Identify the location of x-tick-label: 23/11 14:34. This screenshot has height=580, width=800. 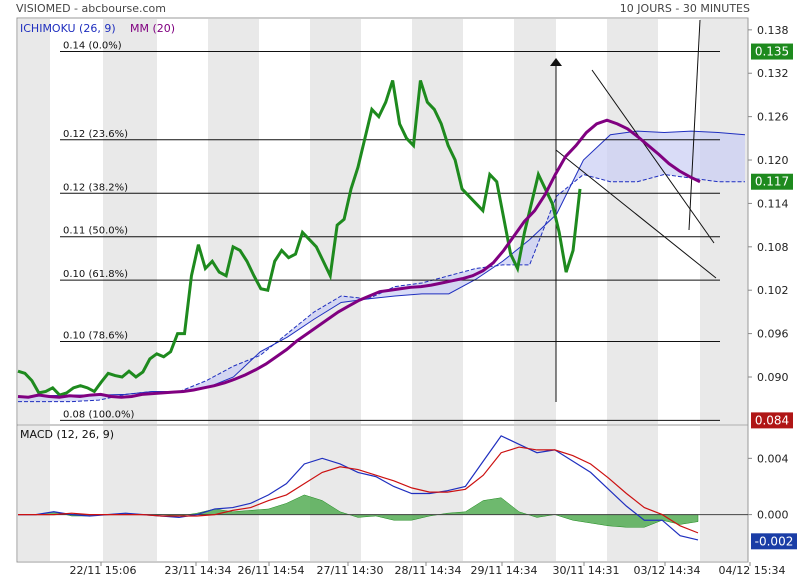
(198, 570).